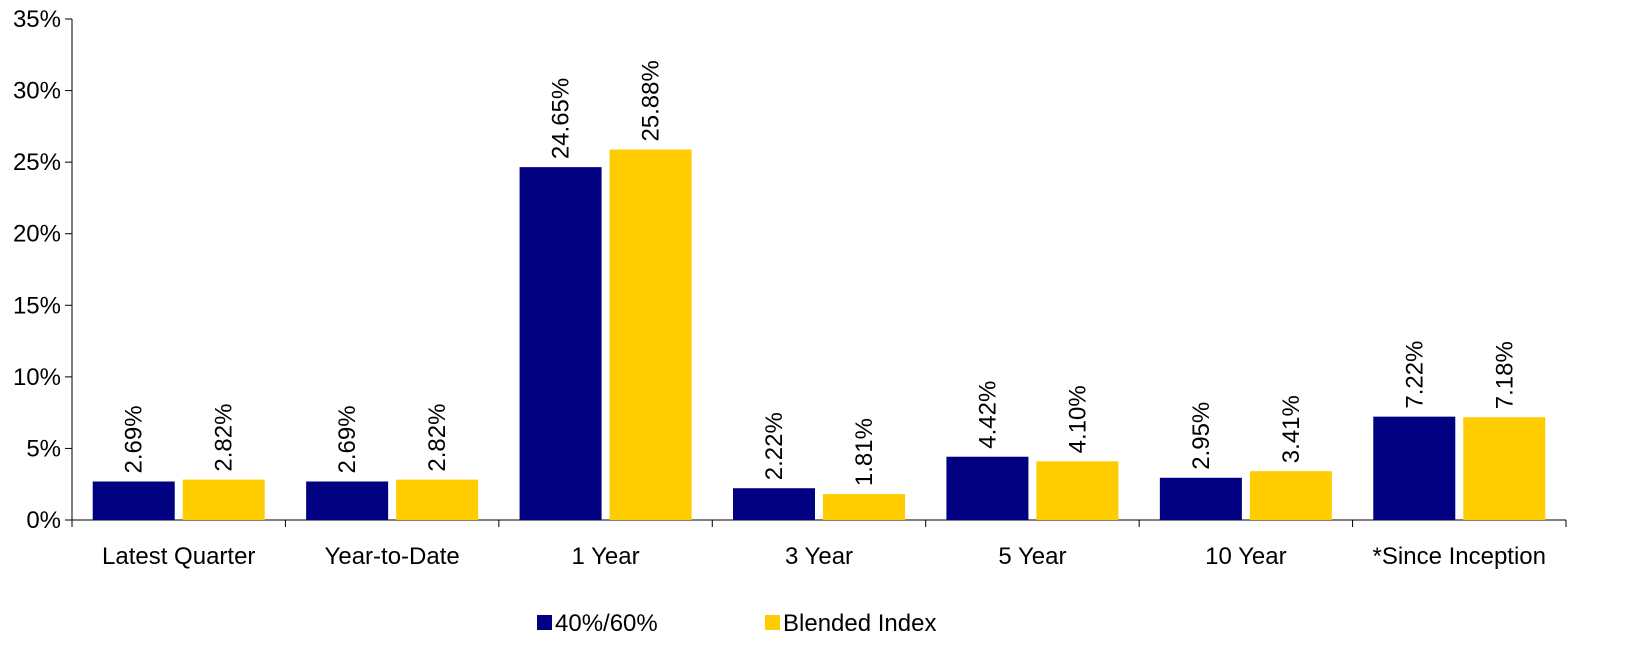 The image size is (1637, 671). Describe the element at coordinates (1291, 429) in the screenshot. I see `data-label: 3.41%` at that location.